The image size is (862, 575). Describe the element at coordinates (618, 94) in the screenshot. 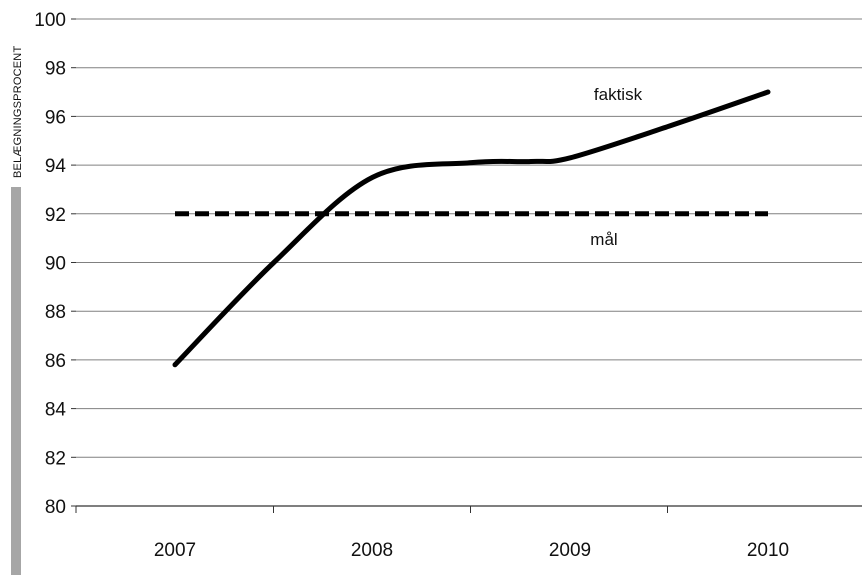

I see `series-label-0: faktisk` at that location.